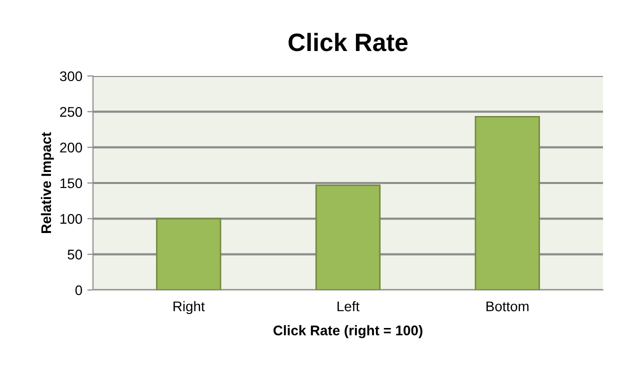  Describe the element at coordinates (71, 76) in the screenshot. I see `y-tick-label: 300` at that location.